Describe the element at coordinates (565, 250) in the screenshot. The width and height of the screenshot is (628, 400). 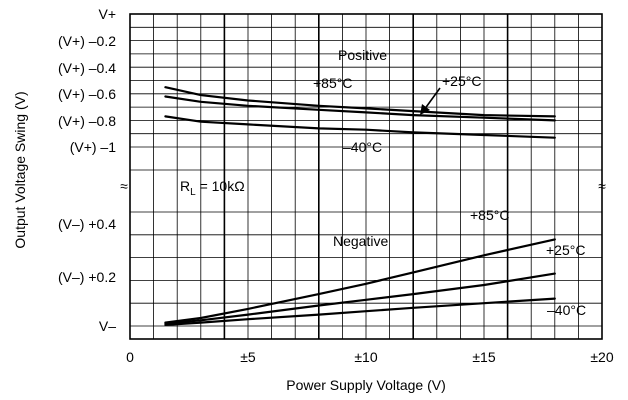
I see `lower-label-25c: +25°C` at that location.